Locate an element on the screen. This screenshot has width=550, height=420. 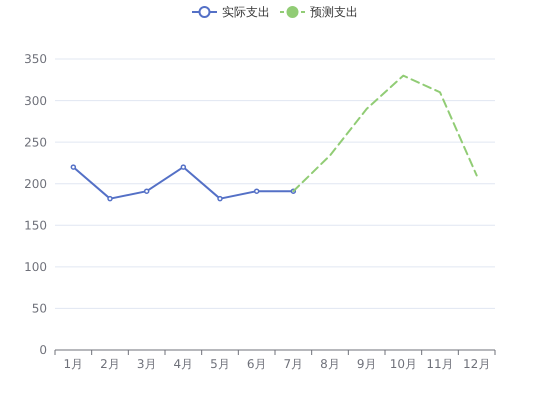
legend-label: 实际支出 is located at coordinates (246, 12).